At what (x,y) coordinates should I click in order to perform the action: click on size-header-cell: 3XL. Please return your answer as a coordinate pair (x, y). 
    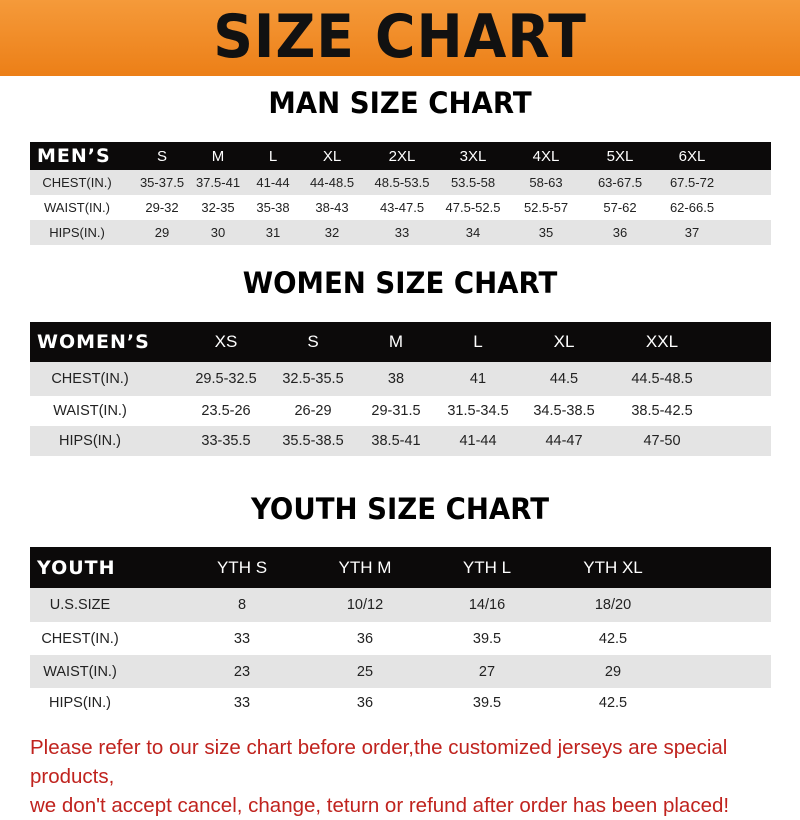
    Looking at the image, I should click on (473, 156).